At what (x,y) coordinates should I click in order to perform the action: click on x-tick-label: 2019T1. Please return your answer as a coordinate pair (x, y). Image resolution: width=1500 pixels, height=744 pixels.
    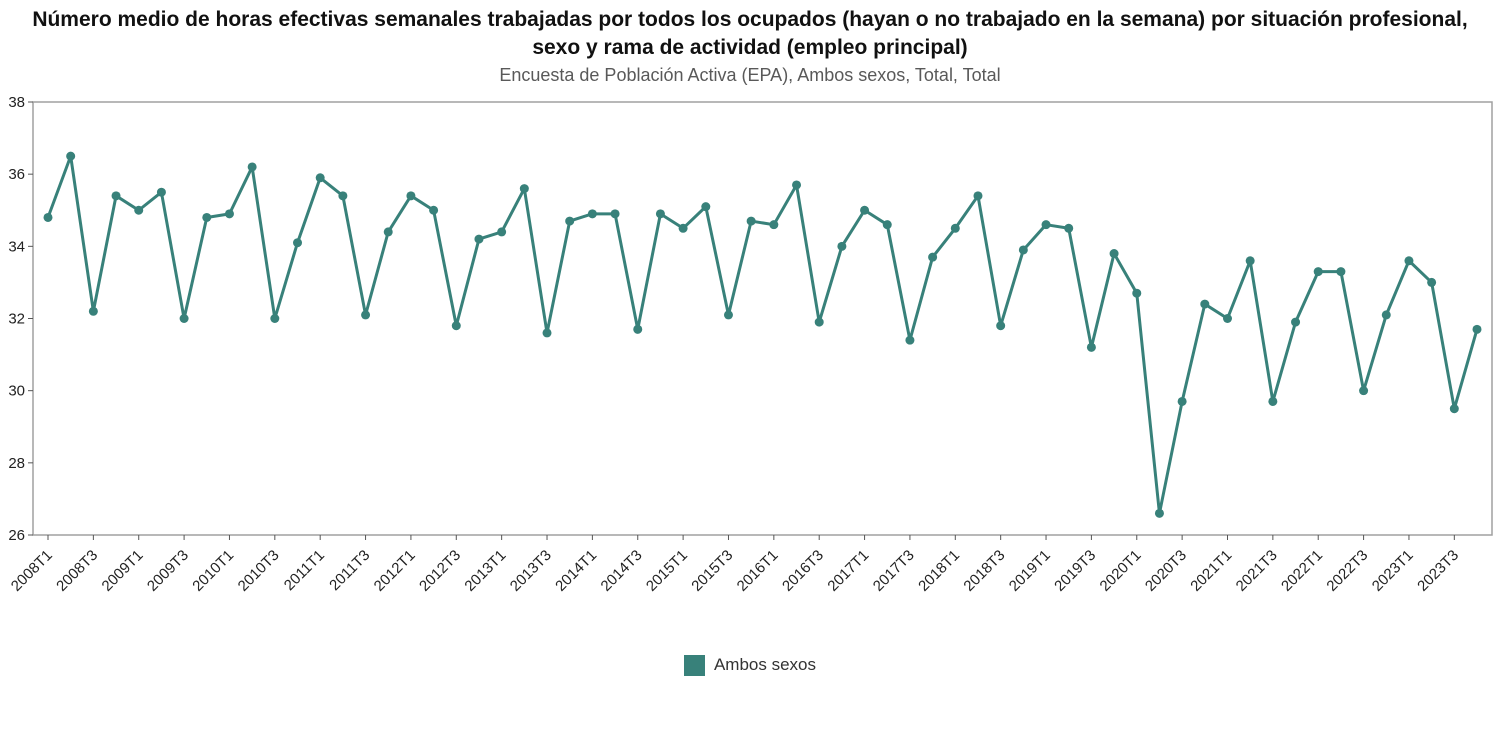
    Looking at the image, I should click on (1030, 570).